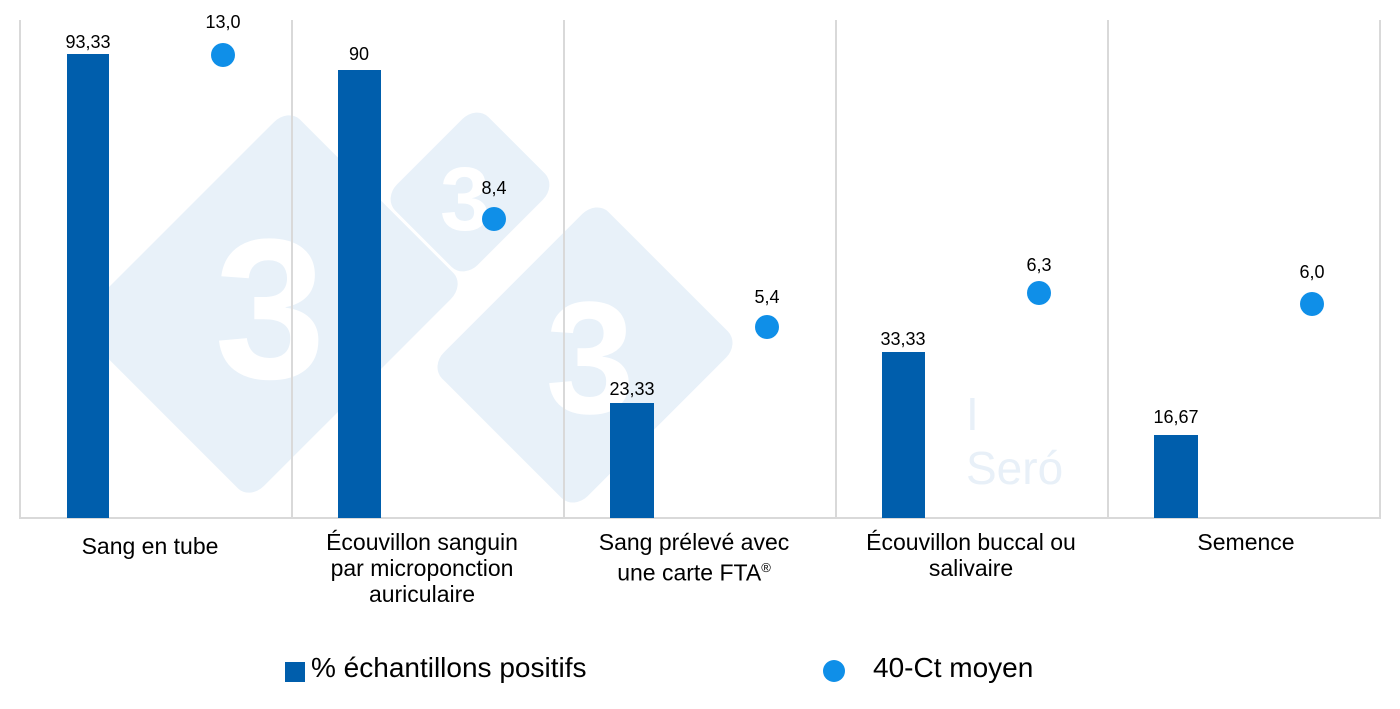 The height and width of the screenshot is (709, 1400). What do you see at coordinates (359, 54) in the screenshot?
I see `bar-label-ecouvillon-sanguin: 90` at bounding box center [359, 54].